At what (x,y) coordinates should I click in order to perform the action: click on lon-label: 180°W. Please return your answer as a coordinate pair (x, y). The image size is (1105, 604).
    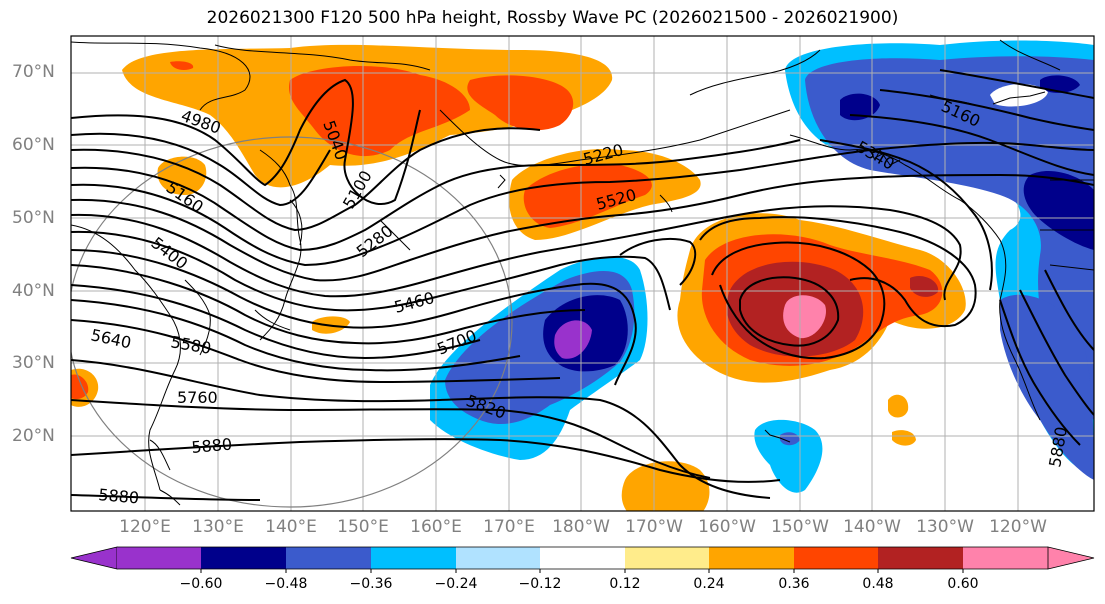
    Looking at the image, I should click on (581, 527).